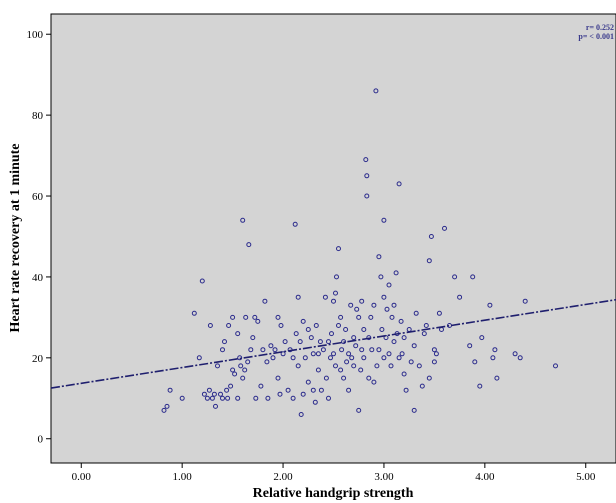 Image resolution: width=616 pixels, height=503 pixels. I want to click on y-tick-label: 20, so click(38, 359).